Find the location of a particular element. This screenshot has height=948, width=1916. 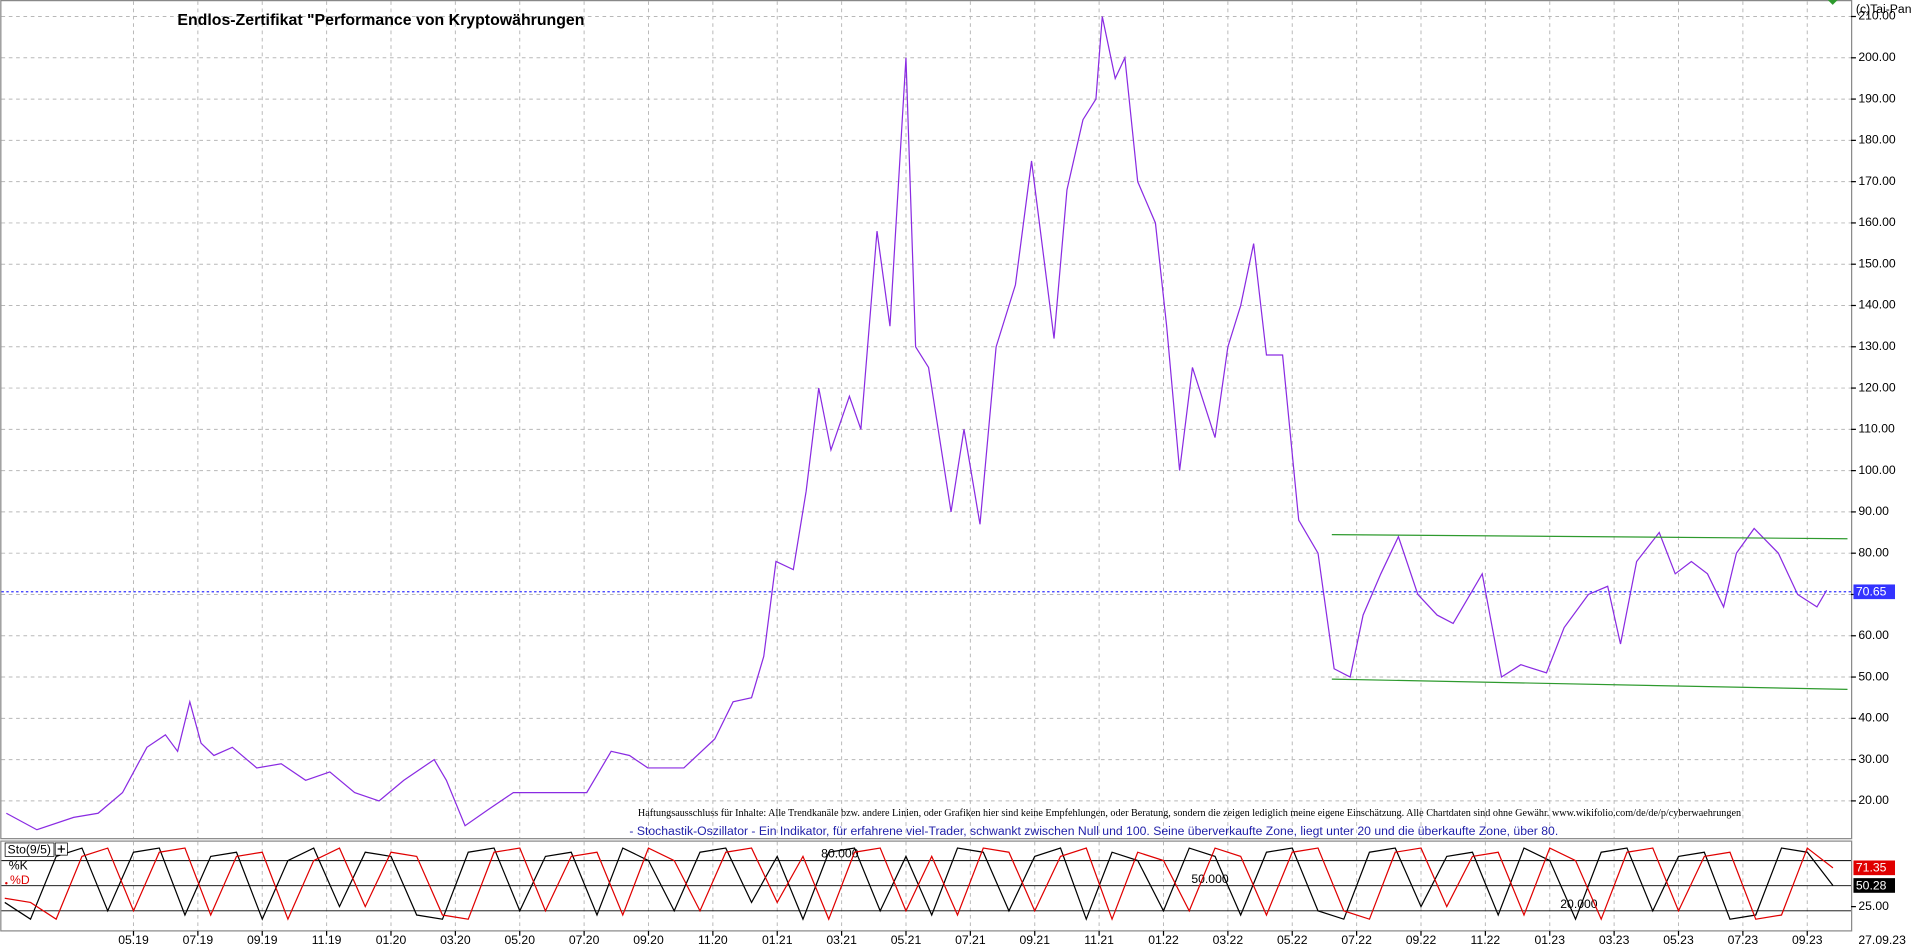

legend-dot is located at coordinates (6, 883).